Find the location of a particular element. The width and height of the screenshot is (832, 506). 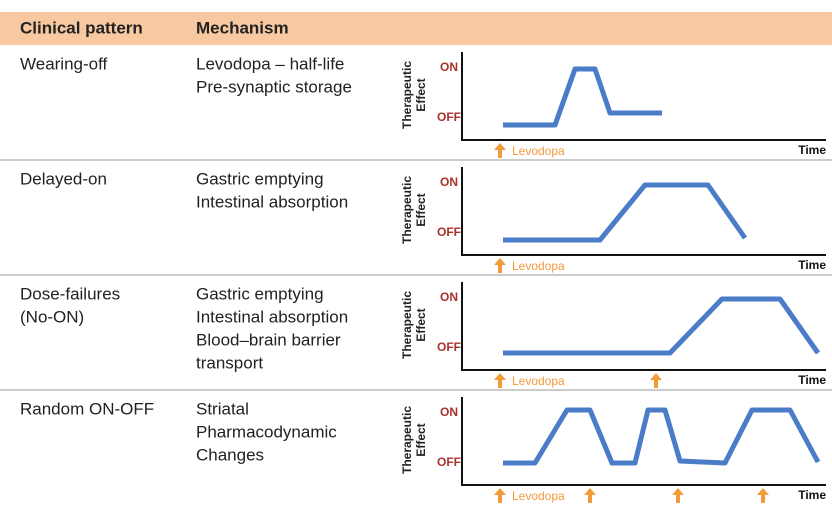

pattern-text: Wearing-off is located at coordinates (64, 63).